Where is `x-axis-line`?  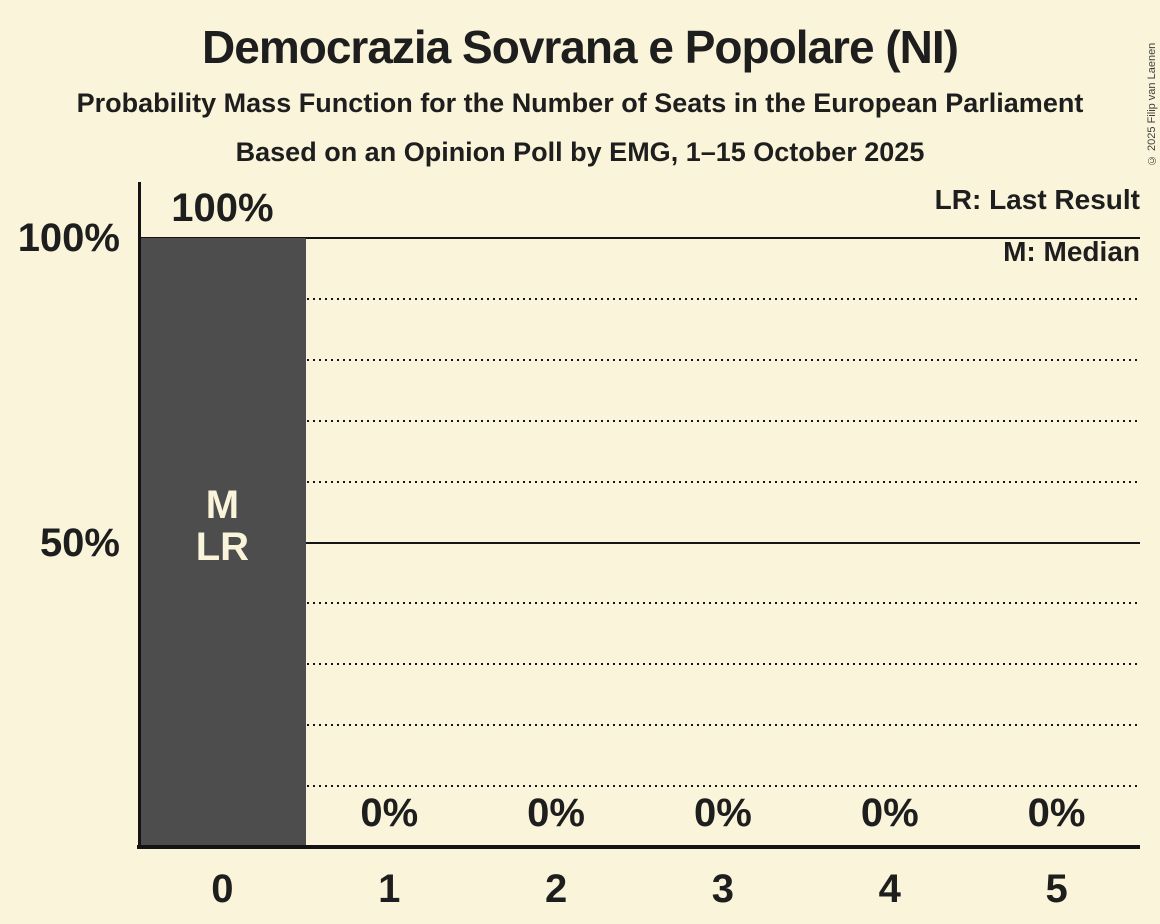 x-axis-line is located at coordinates (638, 847).